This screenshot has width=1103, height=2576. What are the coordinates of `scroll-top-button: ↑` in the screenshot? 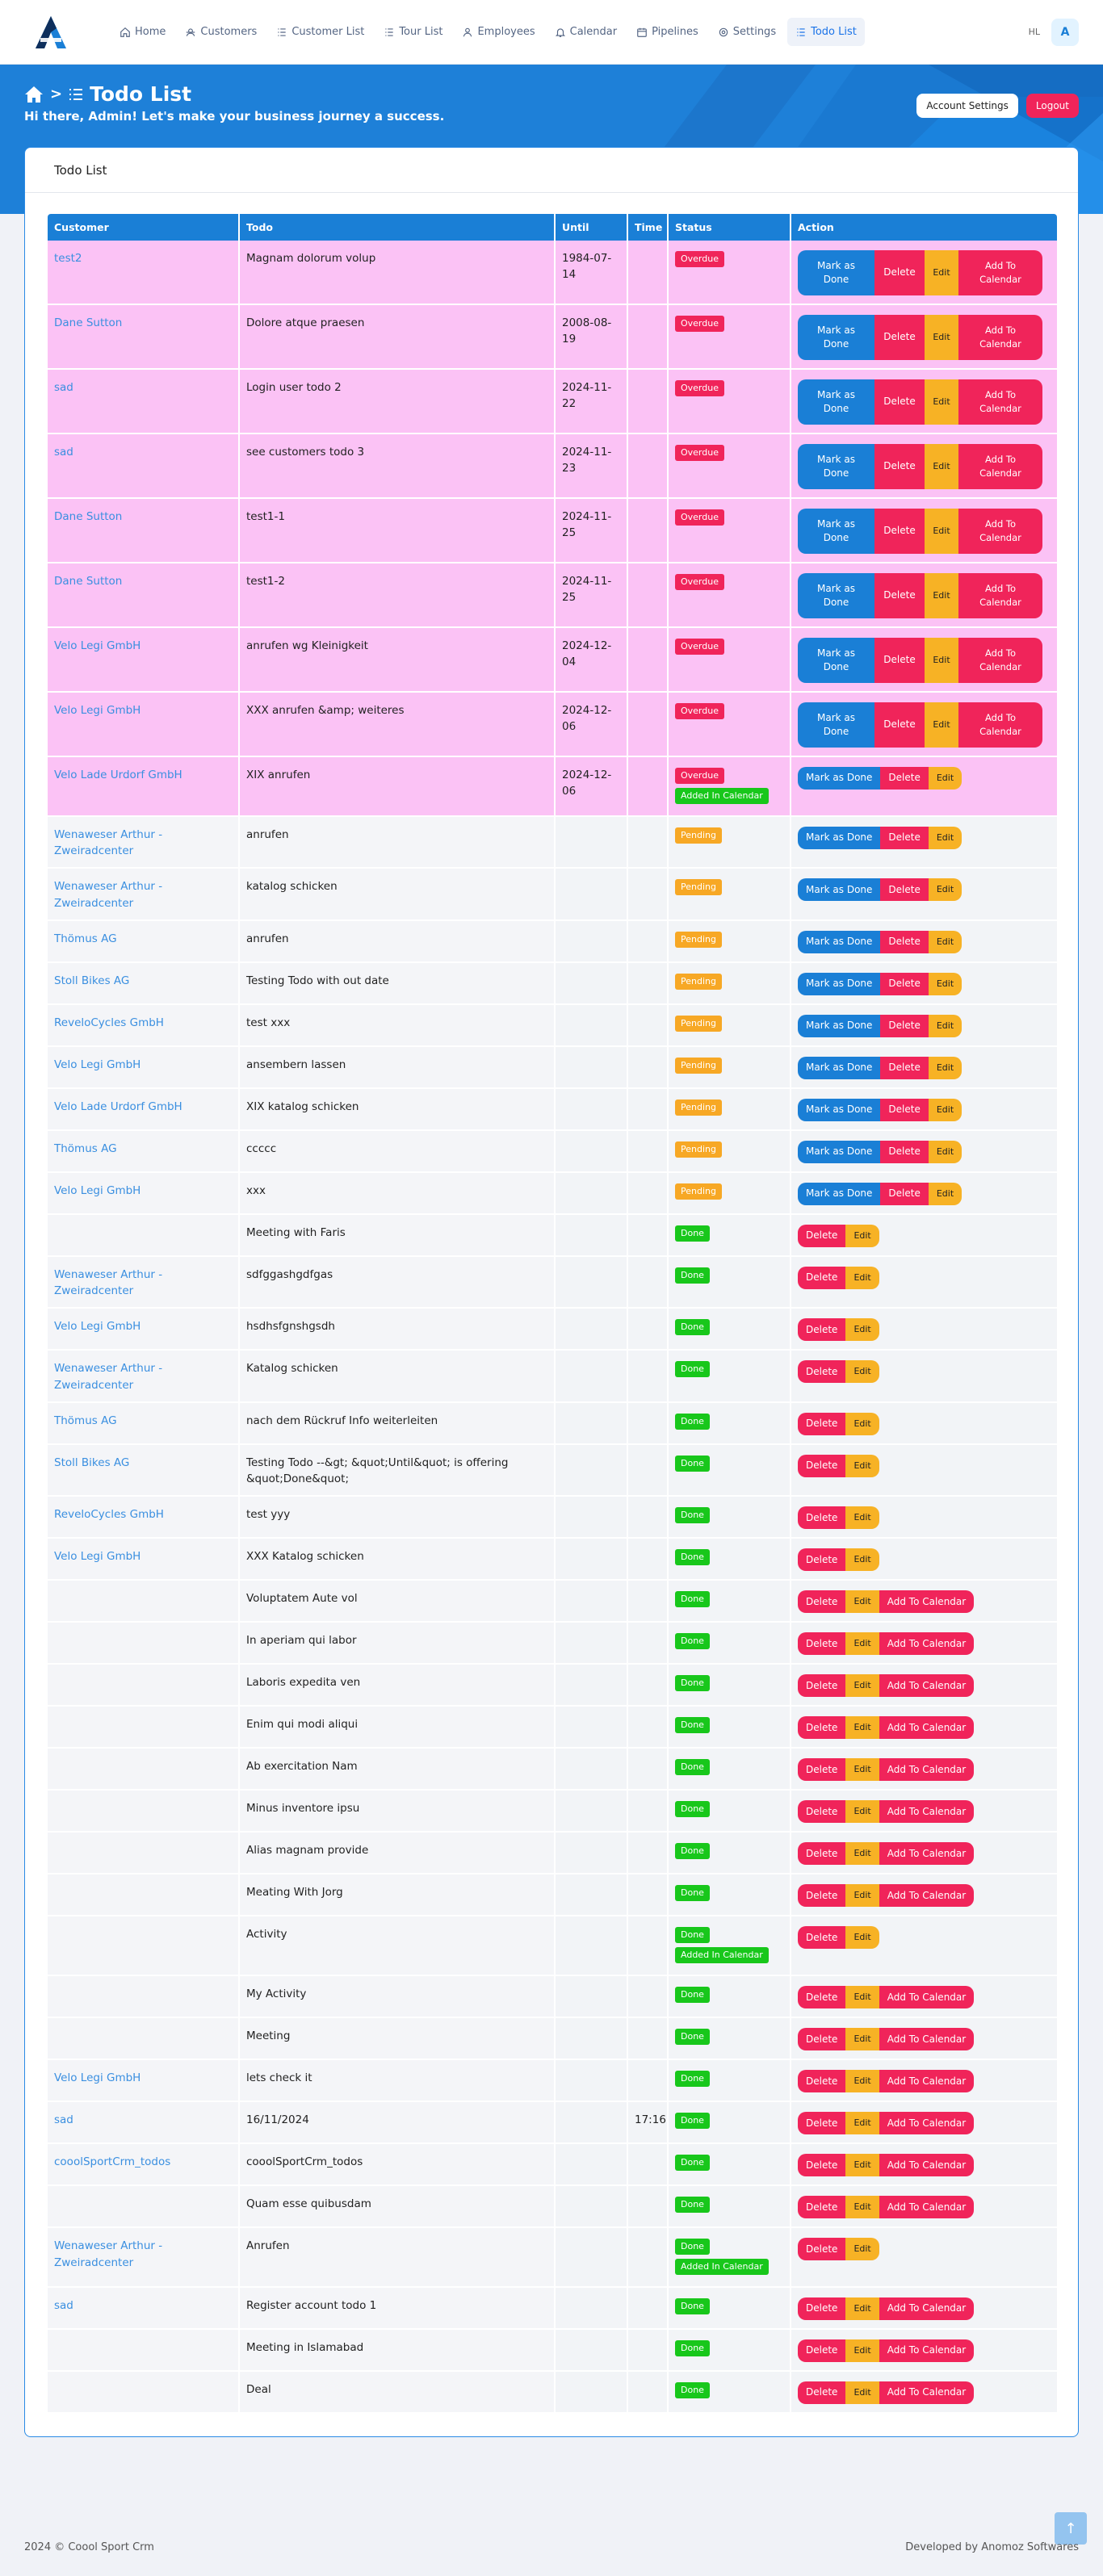 It's located at (1071, 2528).